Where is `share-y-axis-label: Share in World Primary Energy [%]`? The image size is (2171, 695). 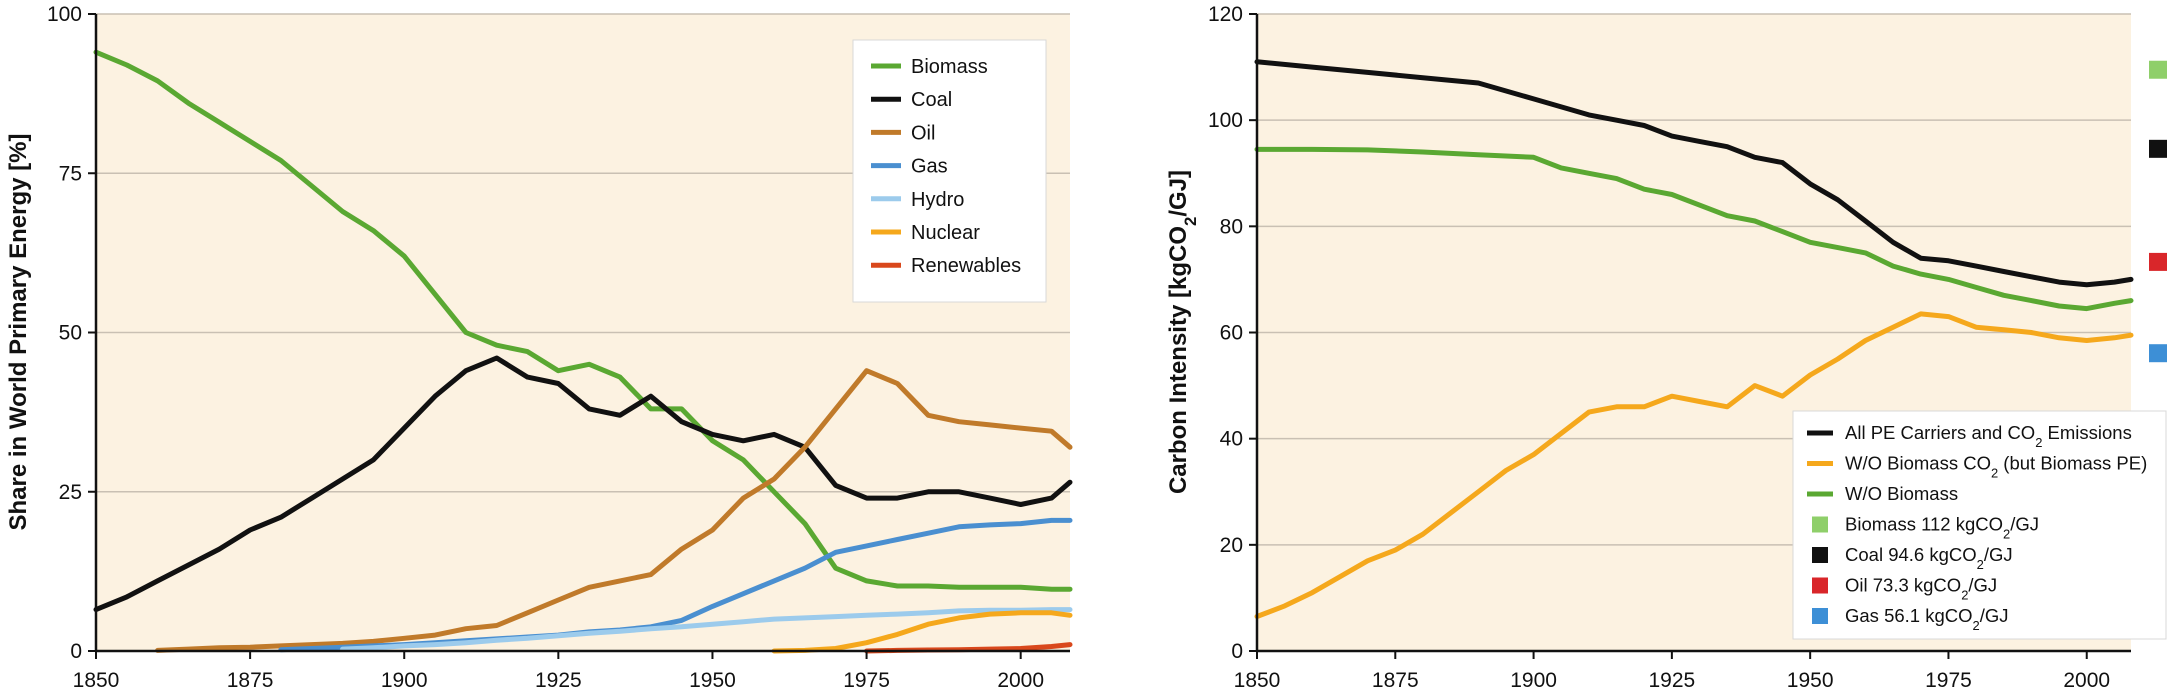 share-y-axis-label: Share in World Primary Energy [%] is located at coordinates (18, 332).